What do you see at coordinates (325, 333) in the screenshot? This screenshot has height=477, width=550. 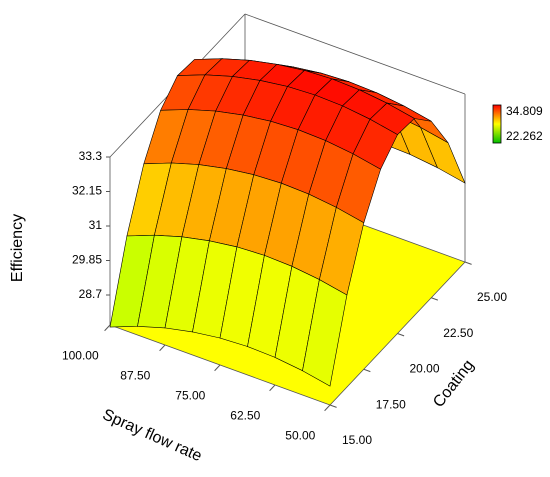 I see `surface-cell` at bounding box center [325, 333].